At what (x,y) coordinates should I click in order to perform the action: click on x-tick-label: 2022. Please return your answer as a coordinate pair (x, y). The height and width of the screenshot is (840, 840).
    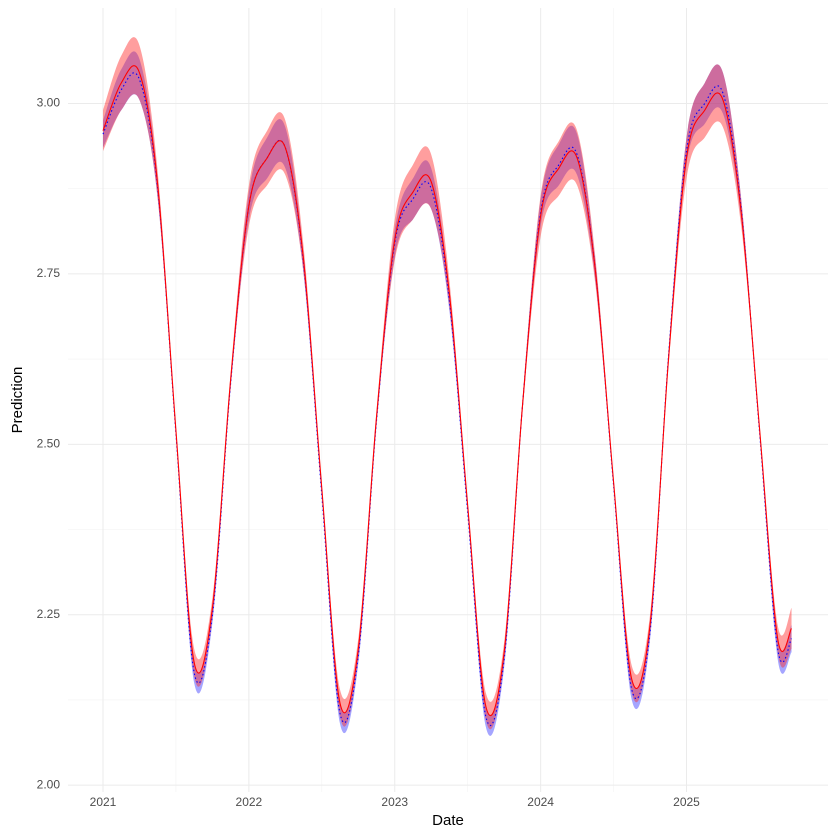
    Looking at the image, I should click on (249, 802).